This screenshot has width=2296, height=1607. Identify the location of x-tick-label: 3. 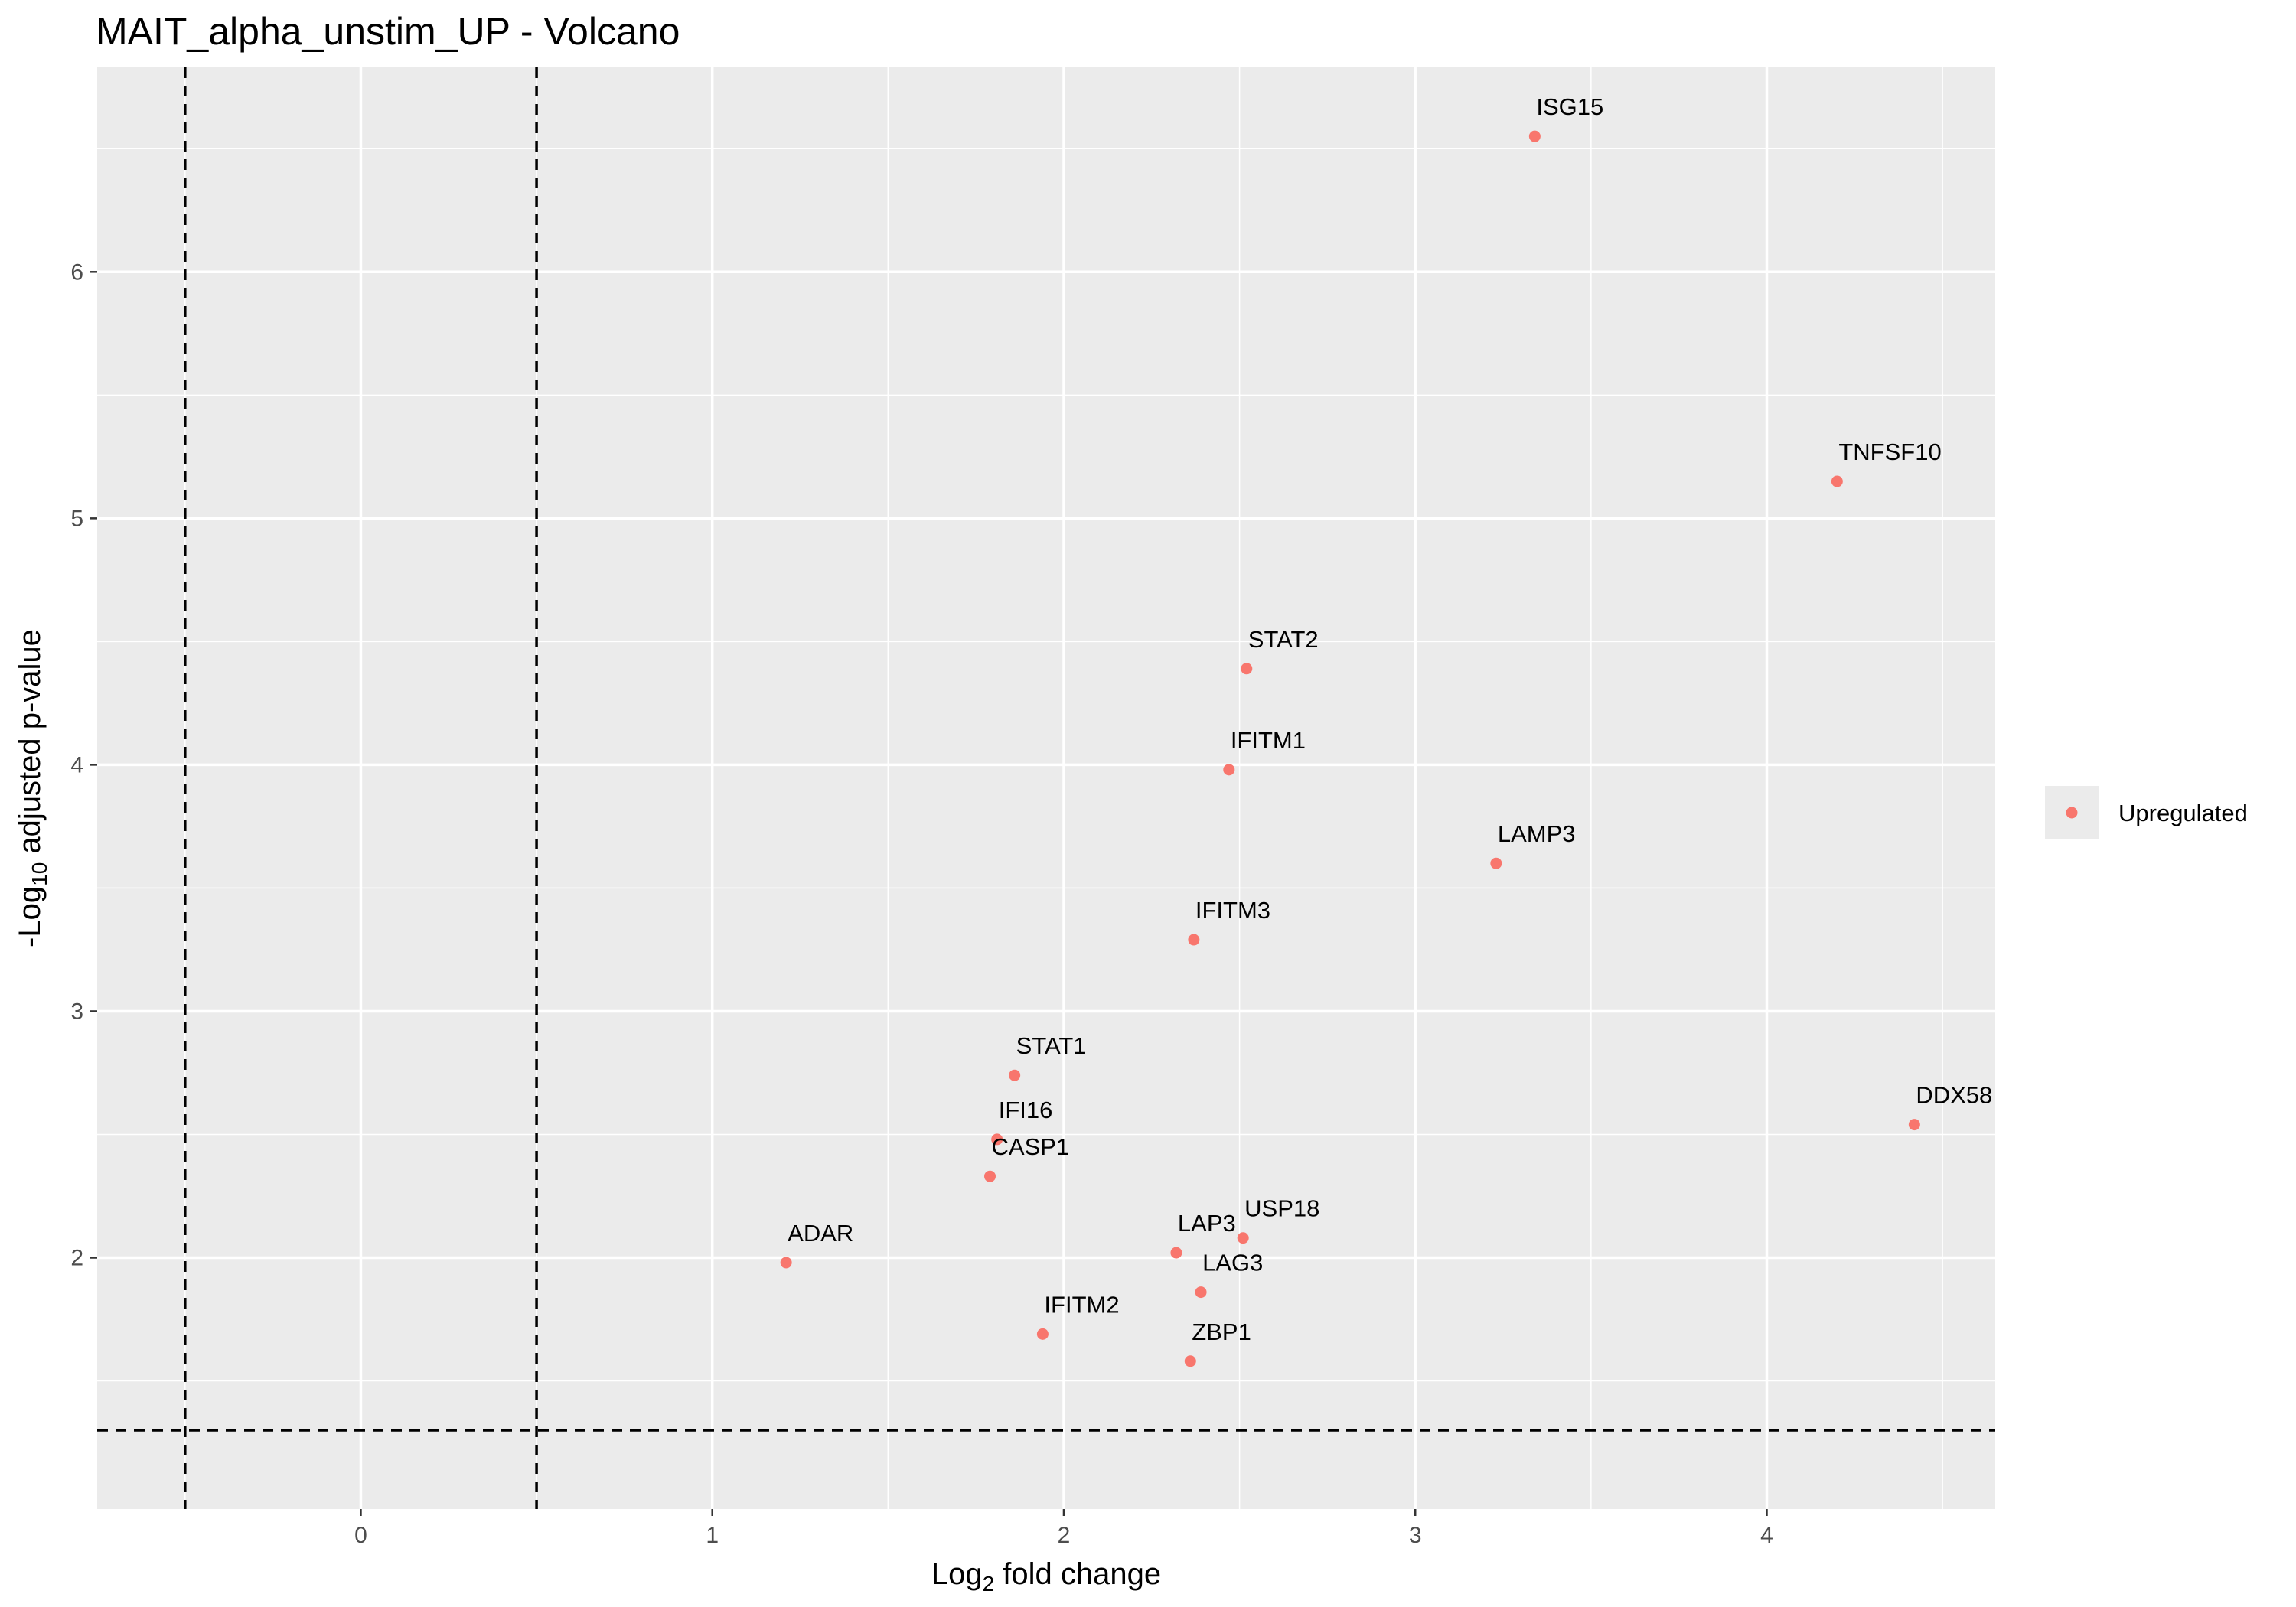
(1415, 1535).